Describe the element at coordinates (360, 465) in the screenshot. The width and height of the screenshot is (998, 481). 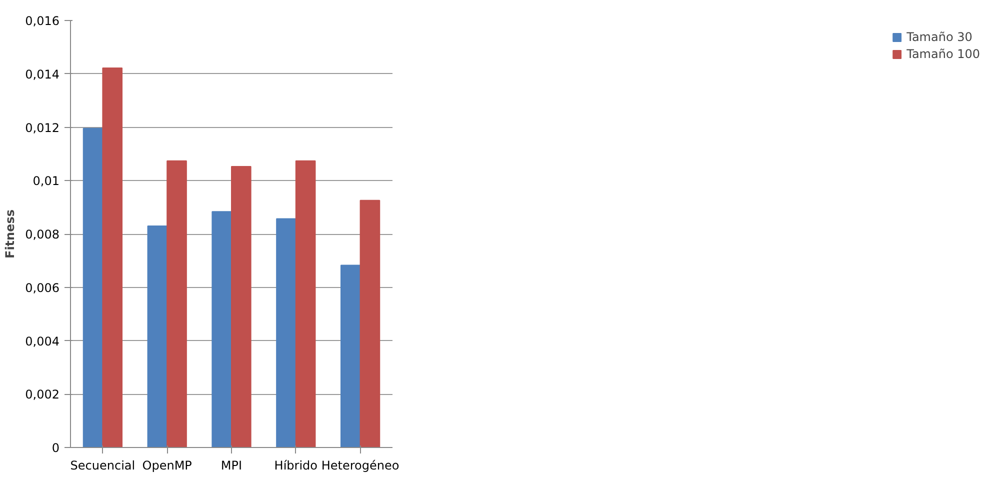
I see `x-tick-label: Heterogéneo` at that location.